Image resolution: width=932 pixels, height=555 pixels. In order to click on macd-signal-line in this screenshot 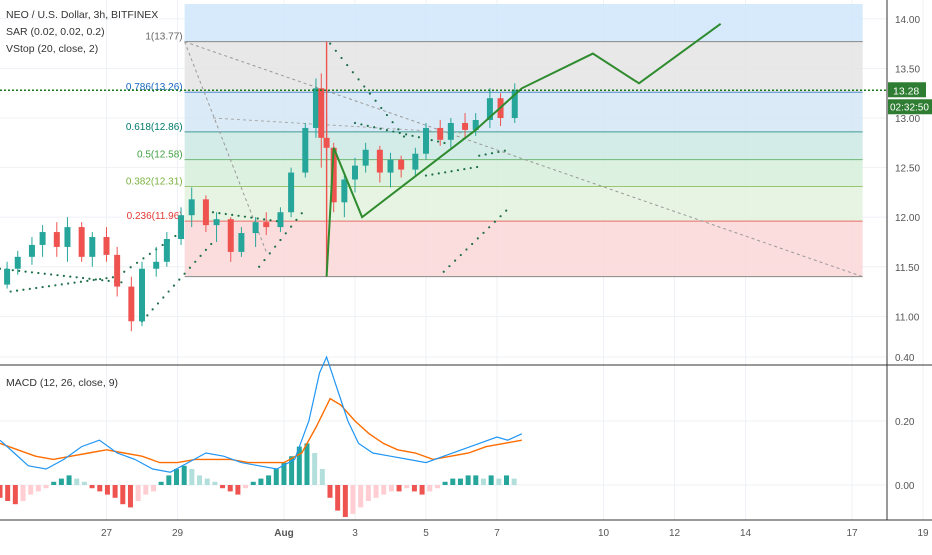, I will do `click(261, 430)`.